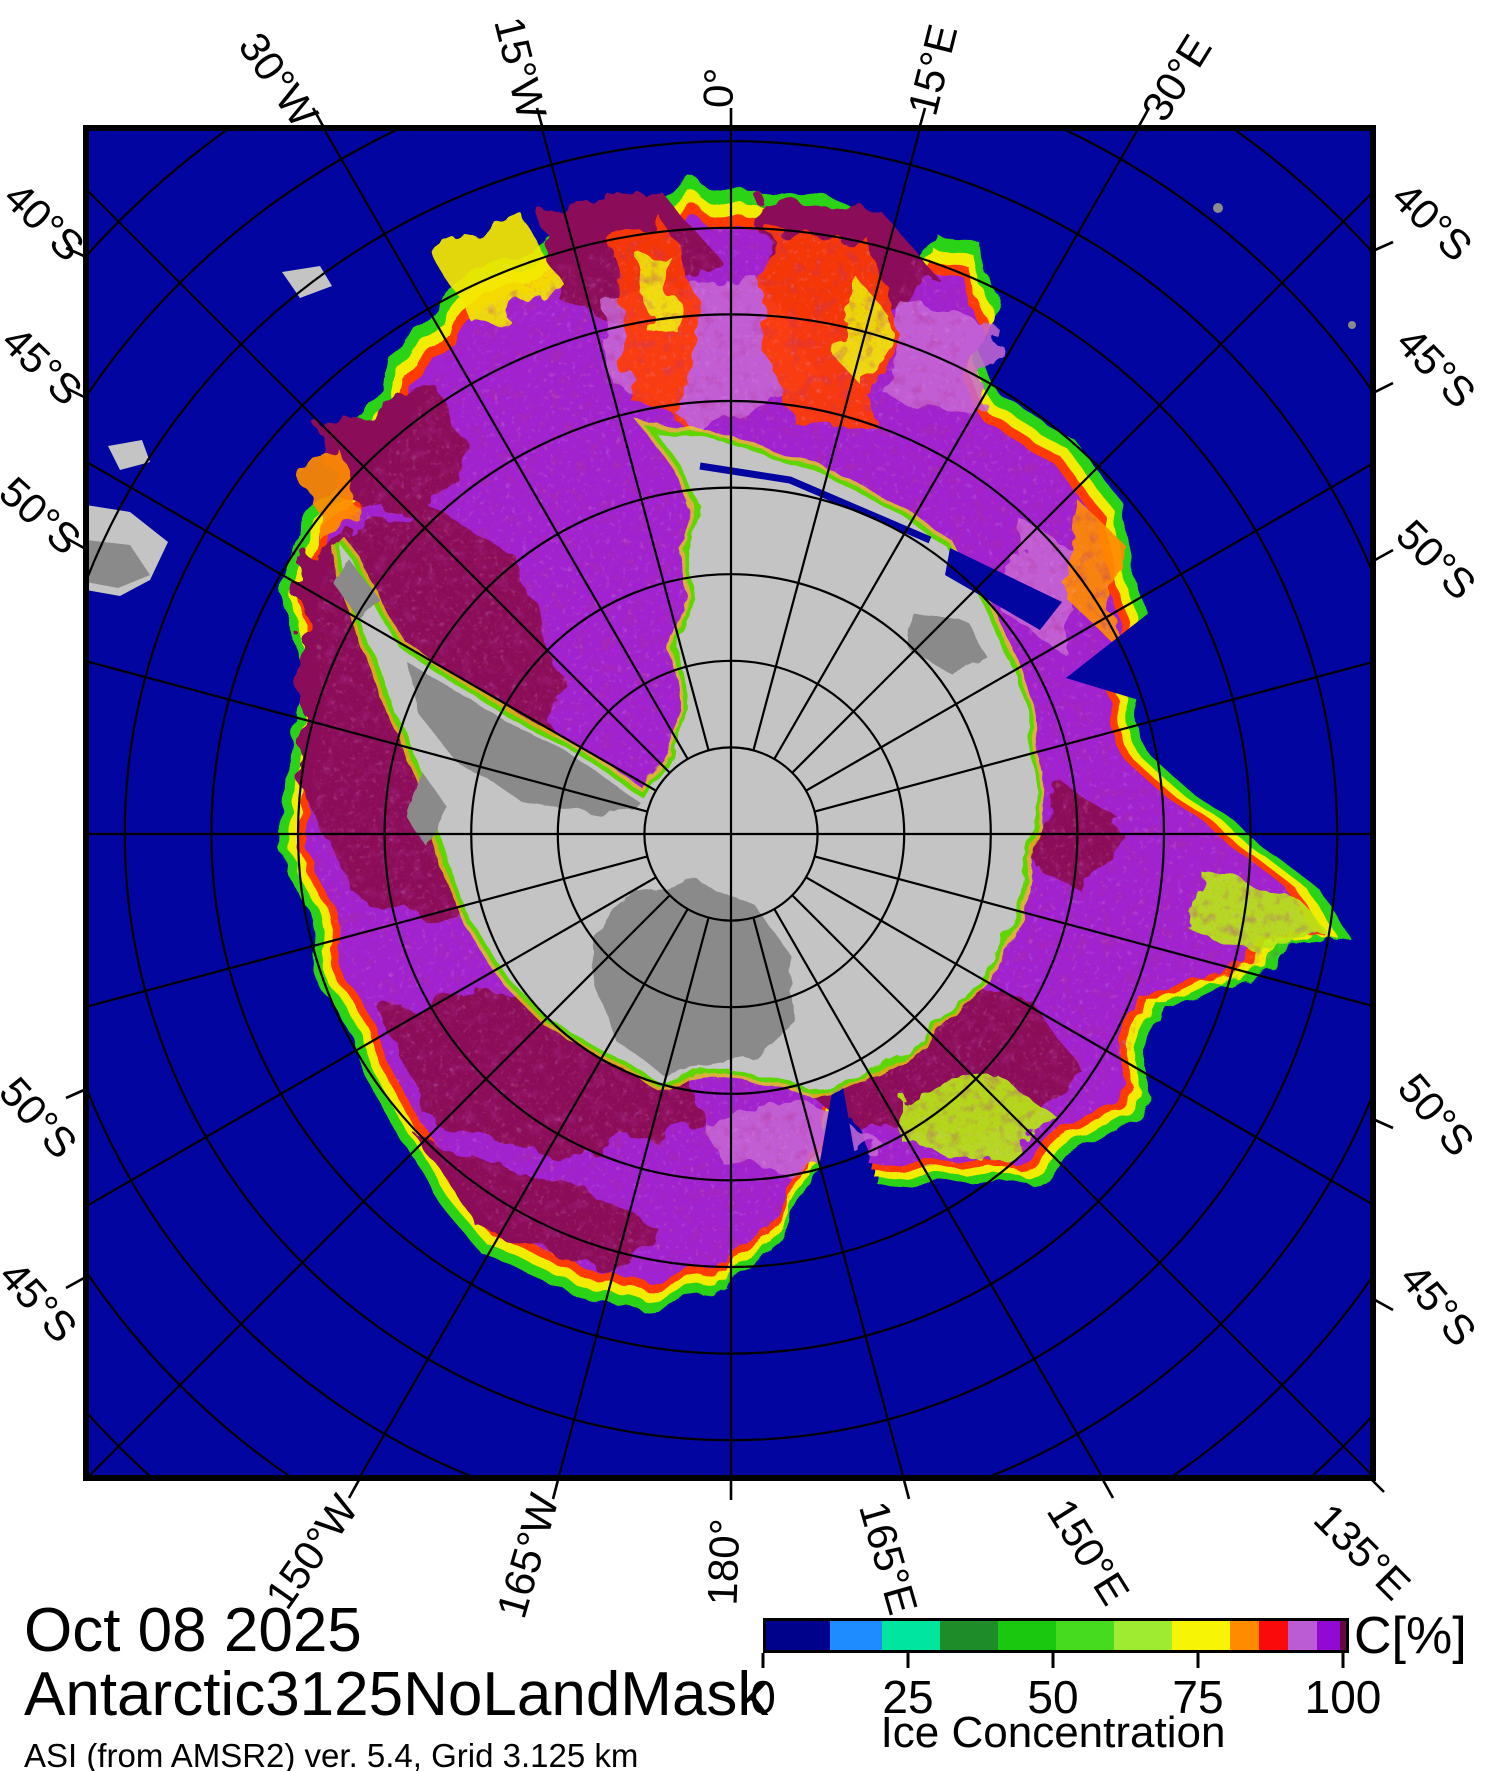  What do you see at coordinates (1343, 1697) in the screenshot?
I see `colorbar-tick-label: 100` at bounding box center [1343, 1697].